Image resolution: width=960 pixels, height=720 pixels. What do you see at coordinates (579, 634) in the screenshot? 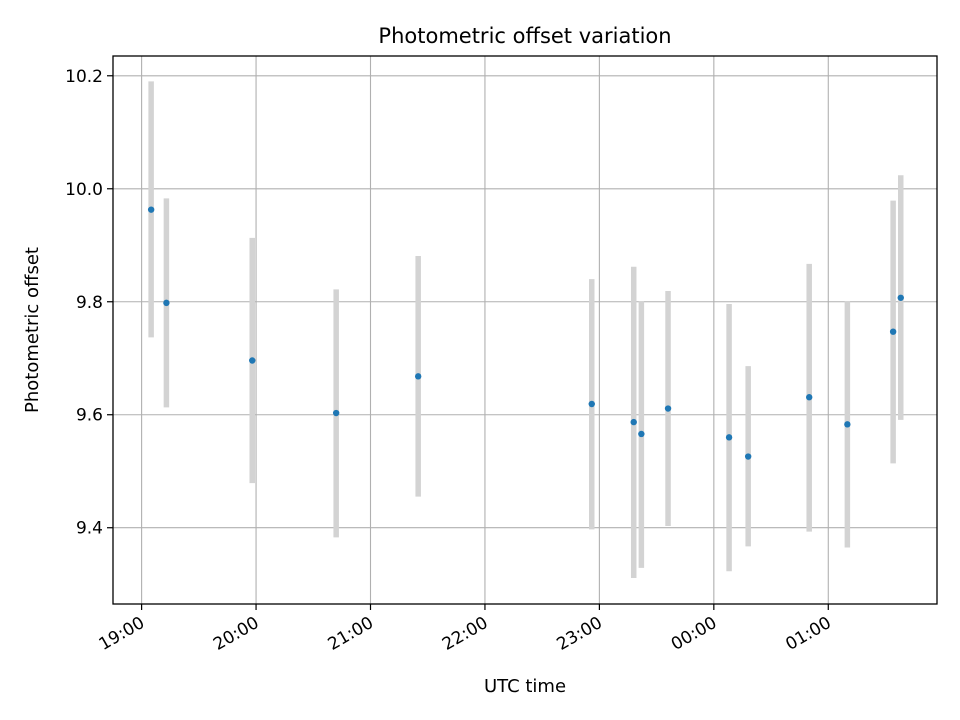
I see `x-tick-label: 23:00` at bounding box center [579, 634].